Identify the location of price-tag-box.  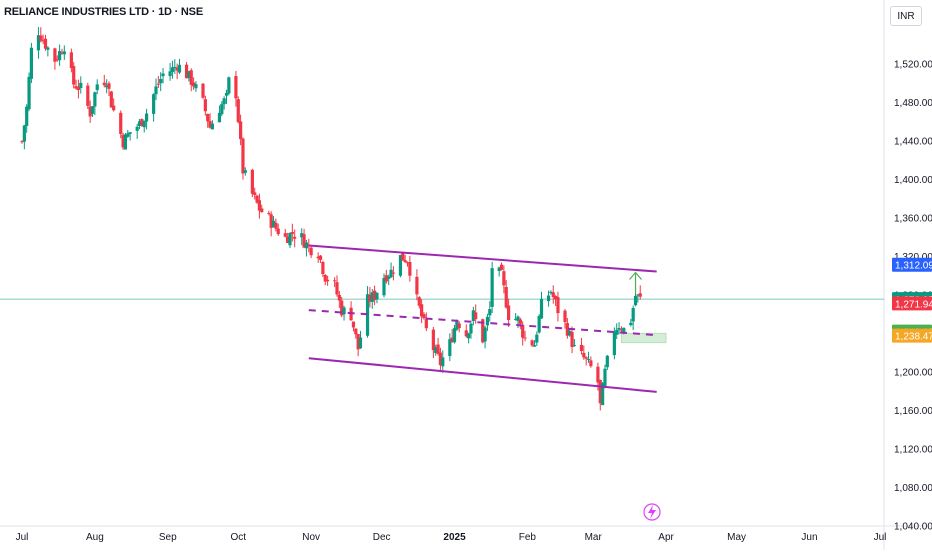
(912, 335).